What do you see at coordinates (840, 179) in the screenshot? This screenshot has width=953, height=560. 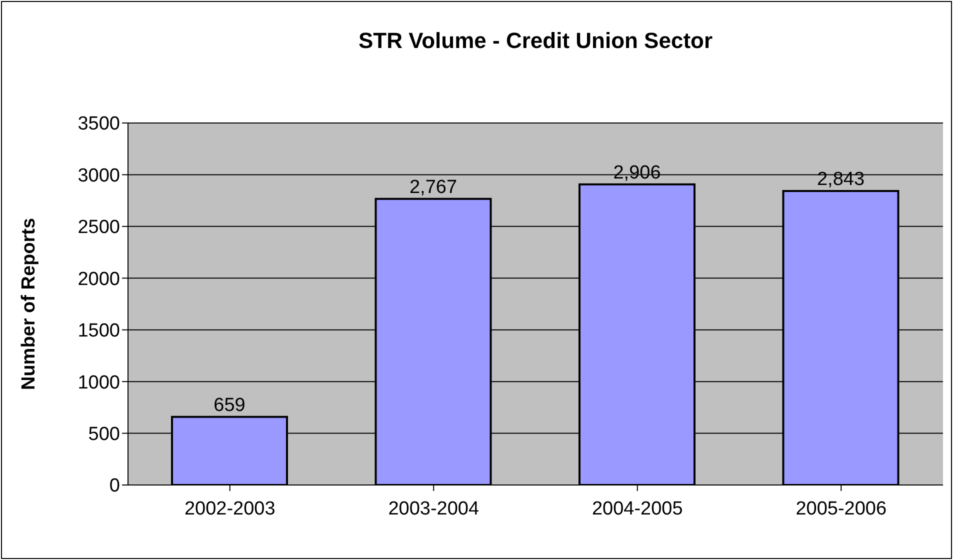 I see `data-label: 2,843` at bounding box center [840, 179].